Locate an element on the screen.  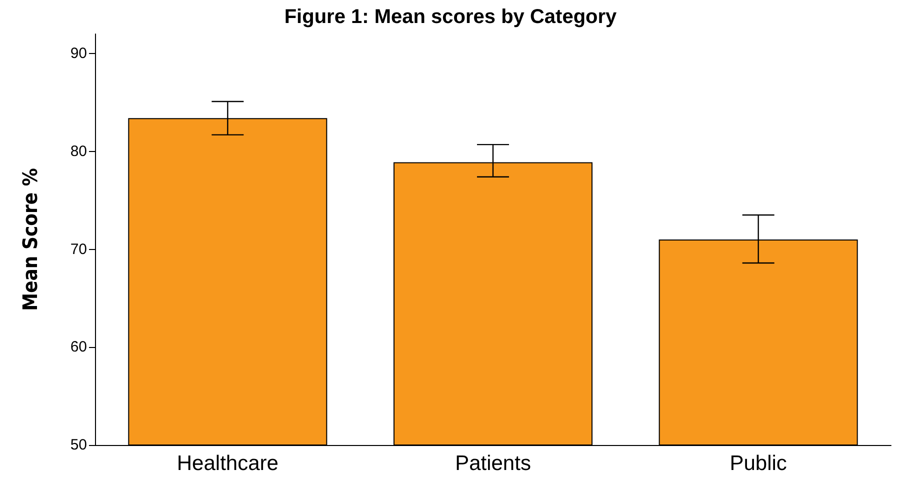
x-tick-label: Patients is located at coordinates (493, 463).